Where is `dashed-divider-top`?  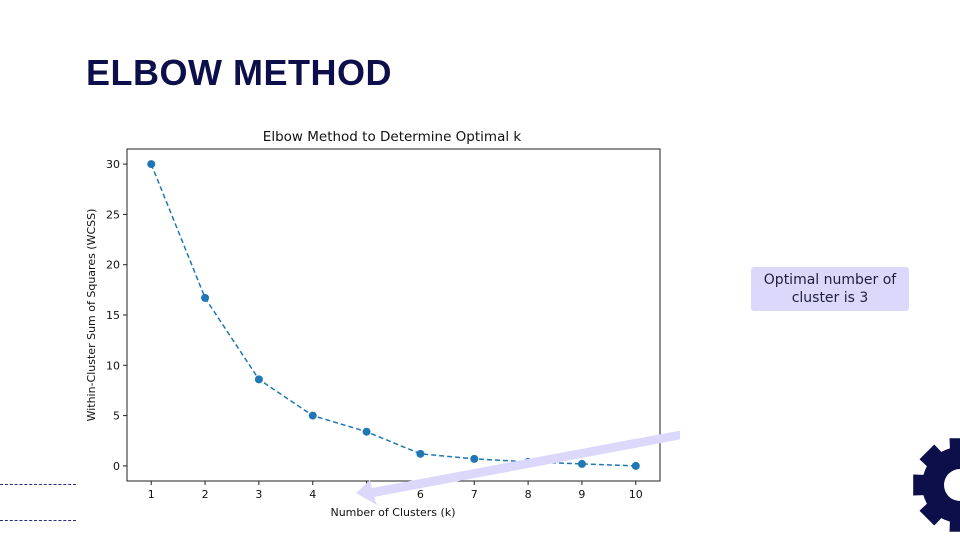 dashed-divider-top is located at coordinates (38, 484).